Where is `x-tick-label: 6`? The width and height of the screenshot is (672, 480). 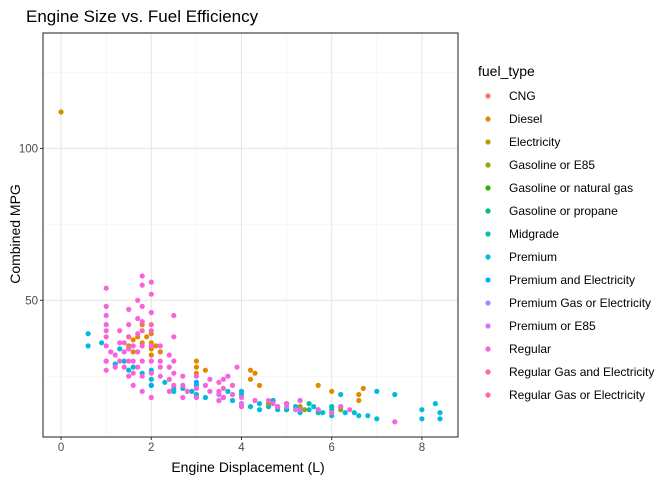
x-tick-label: 6 is located at coordinates (331, 448).